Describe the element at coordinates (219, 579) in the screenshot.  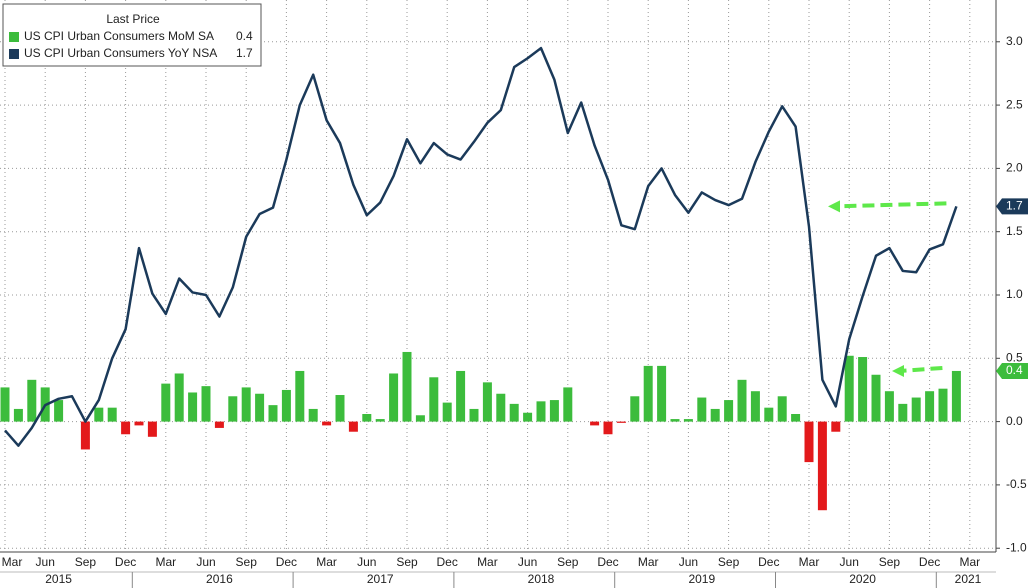
I see `year-label: 2016` at that location.